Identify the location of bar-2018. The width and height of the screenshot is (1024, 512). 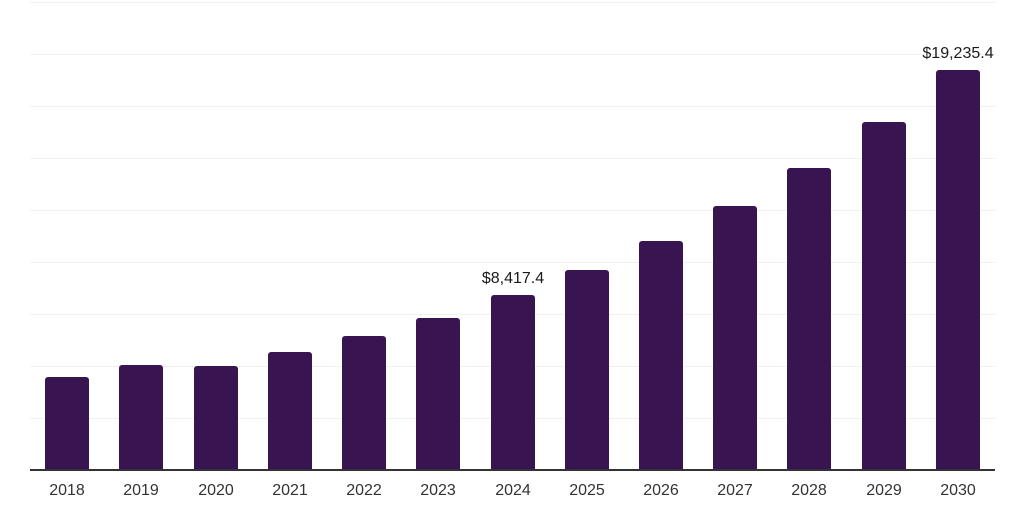
(67, 423).